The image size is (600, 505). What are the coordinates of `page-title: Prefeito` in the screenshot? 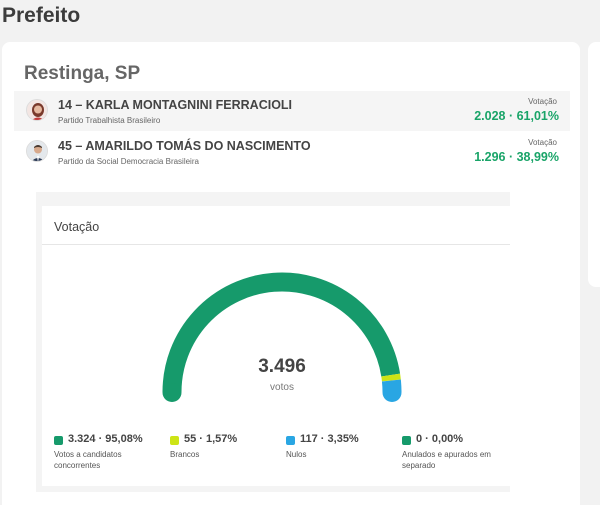 It's located at (41, 15).